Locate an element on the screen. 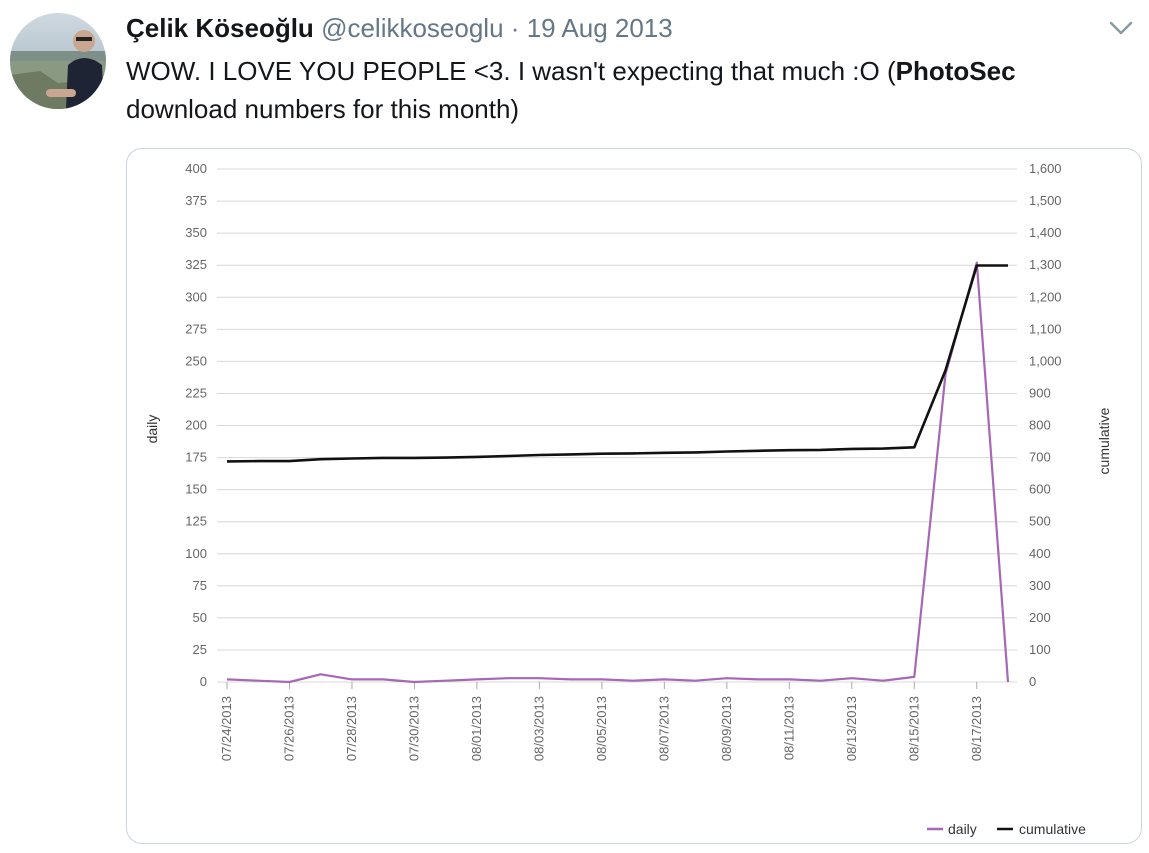 This screenshot has width=1149, height=853. y-tick-label-right: 1,300 is located at coordinates (1045, 264).